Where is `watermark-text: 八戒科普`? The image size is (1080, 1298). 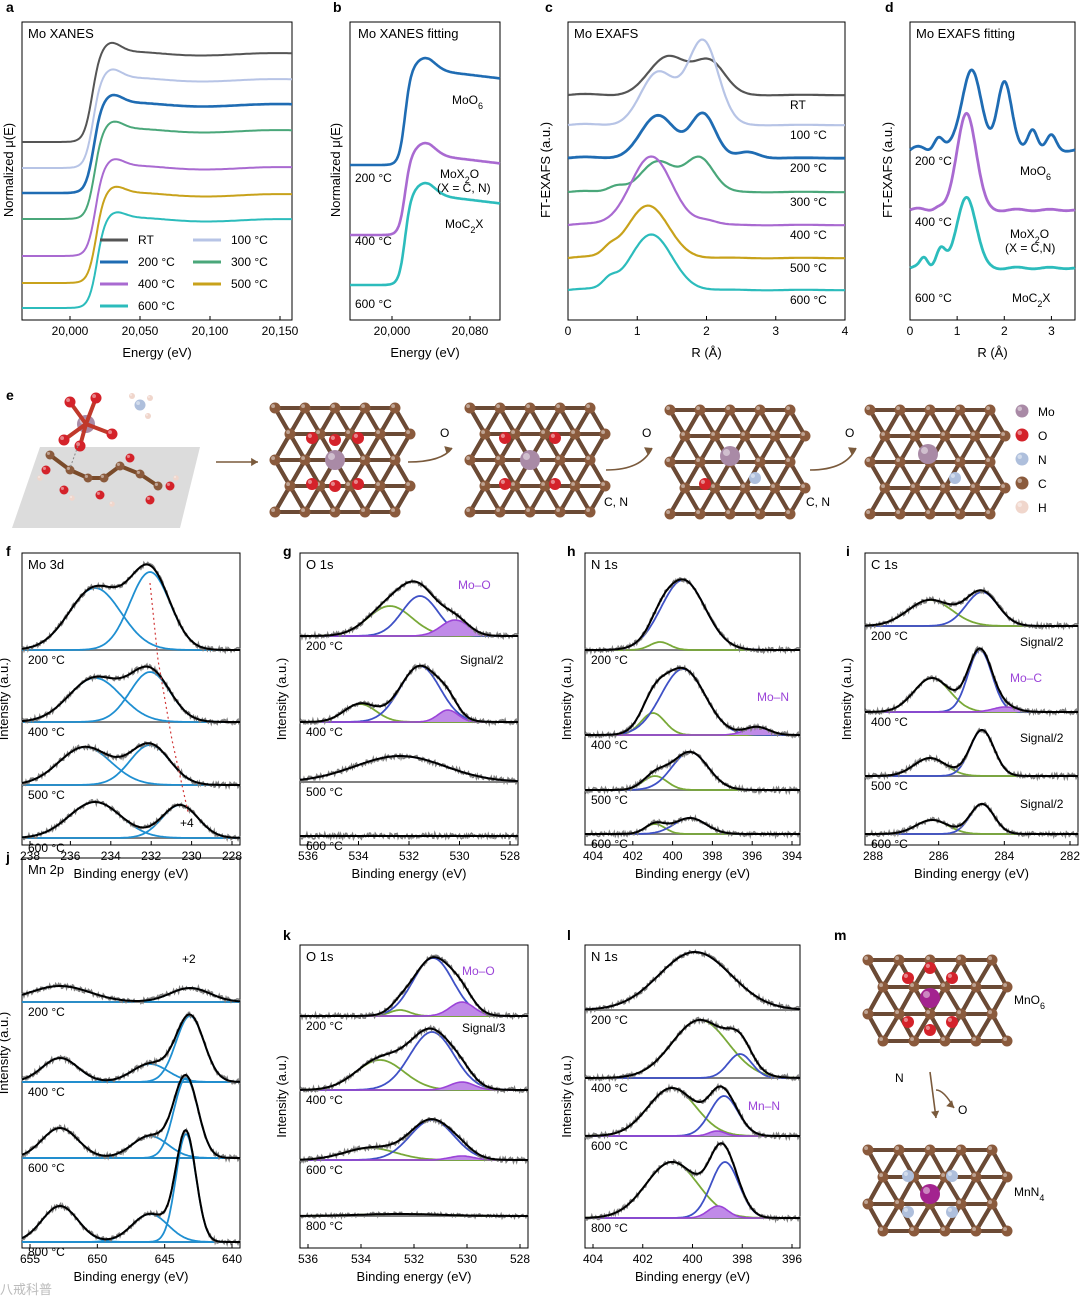 watermark-text: 八戒科普 is located at coordinates (26, 1290).